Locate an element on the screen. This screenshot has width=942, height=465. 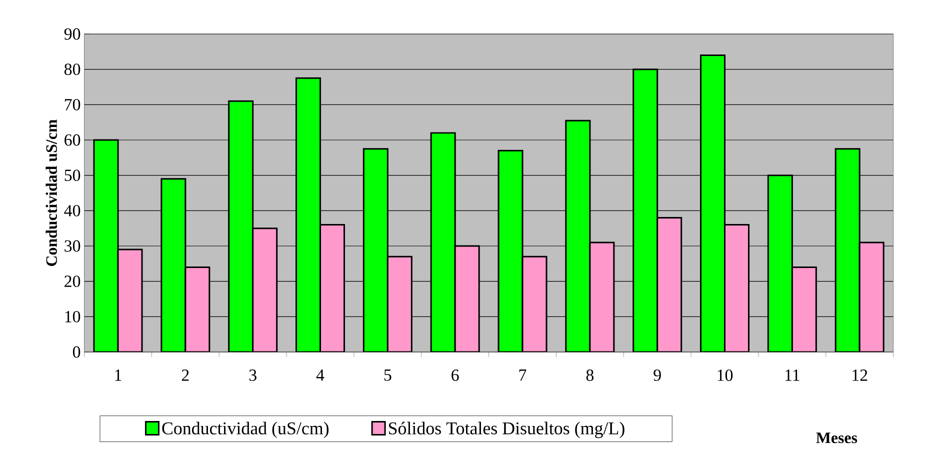
y-axis-title: Conductividad uS/cm is located at coordinates (51, 193).